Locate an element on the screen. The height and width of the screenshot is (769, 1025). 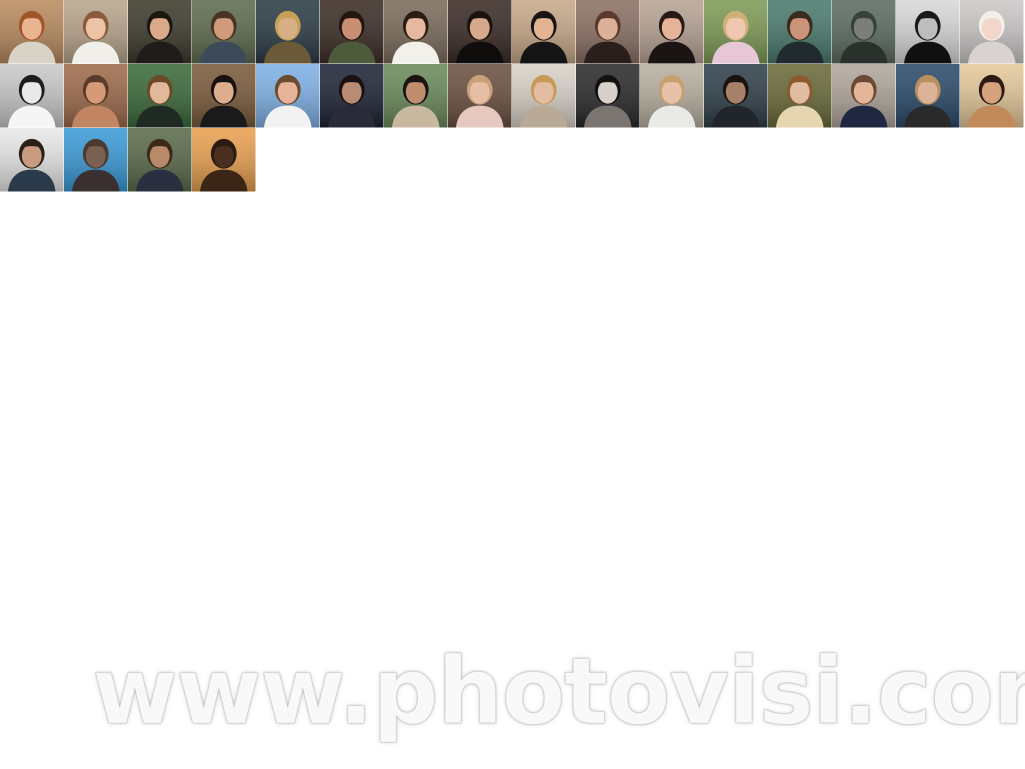
watermark-text: www.photovisi.com is located at coordinates (558, 692).